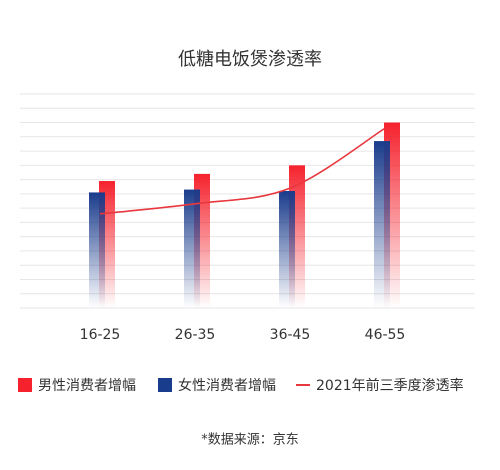 This screenshot has height=470, width=500. I want to click on legend-label: 男性消费者增幅, so click(87, 386).